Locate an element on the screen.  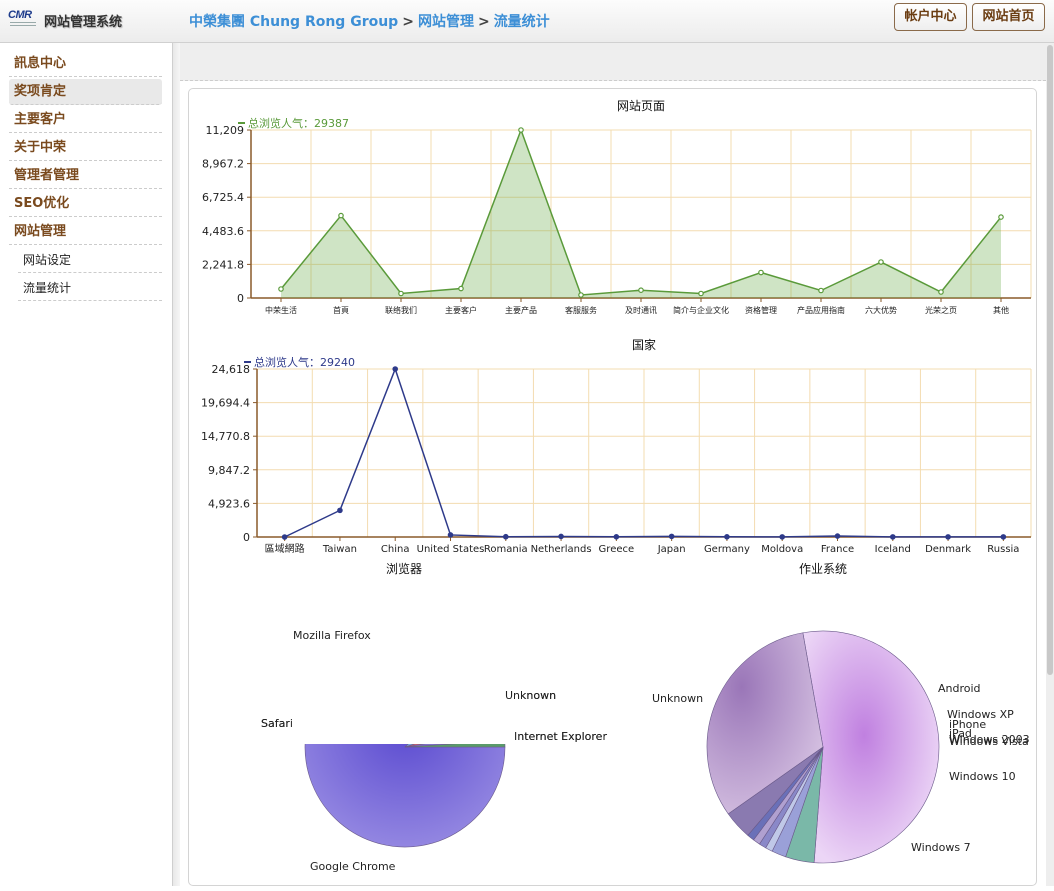
breadcrumb-group-link: 中榮集團 Chung Rong Group is located at coordinates (294, 22).